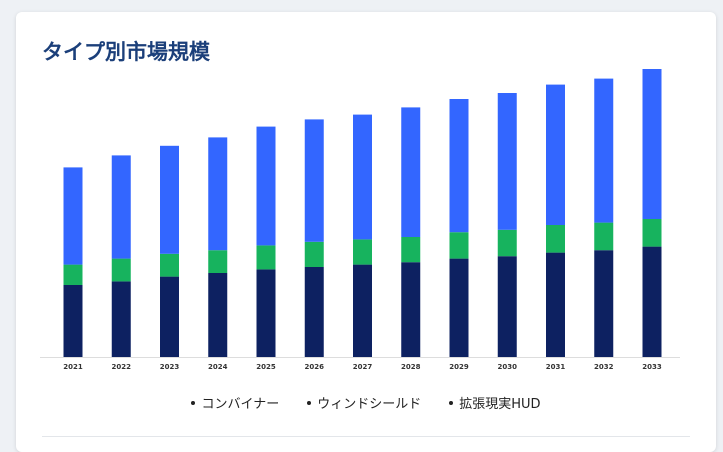  What do you see at coordinates (508, 367) in the screenshot?
I see `x-tick-label: 2030` at bounding box center [508, 367].